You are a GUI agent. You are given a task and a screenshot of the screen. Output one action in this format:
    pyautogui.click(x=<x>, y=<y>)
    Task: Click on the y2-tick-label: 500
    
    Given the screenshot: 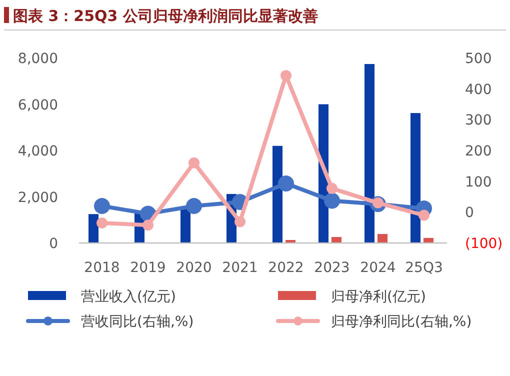 What is the action you would take?
    pyautogui.click(x=478, y=59)
    